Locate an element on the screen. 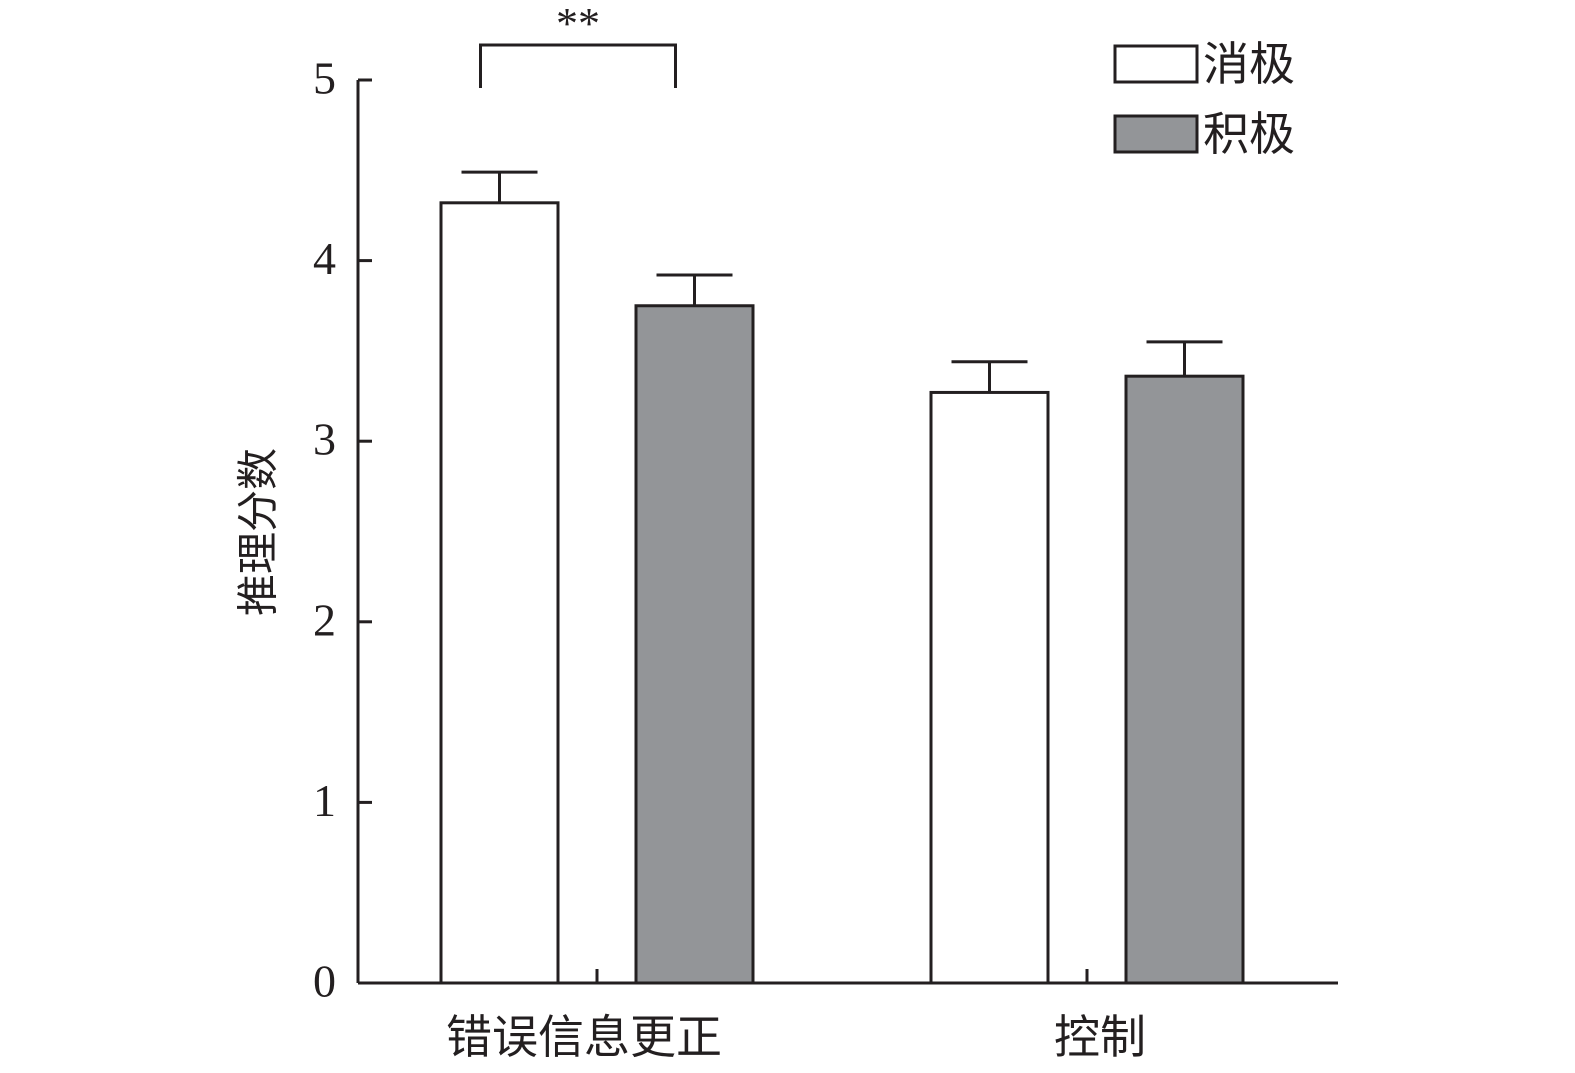 This screenshot has width=1575, height=1073. y-tick-label-0: 0 is located at coordinates (324, 981).